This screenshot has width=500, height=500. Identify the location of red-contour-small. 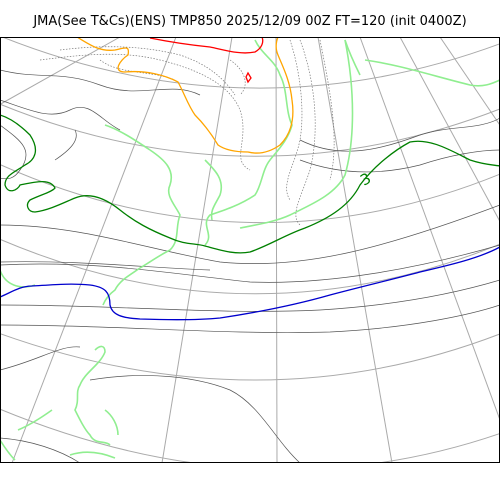
(248, 77).